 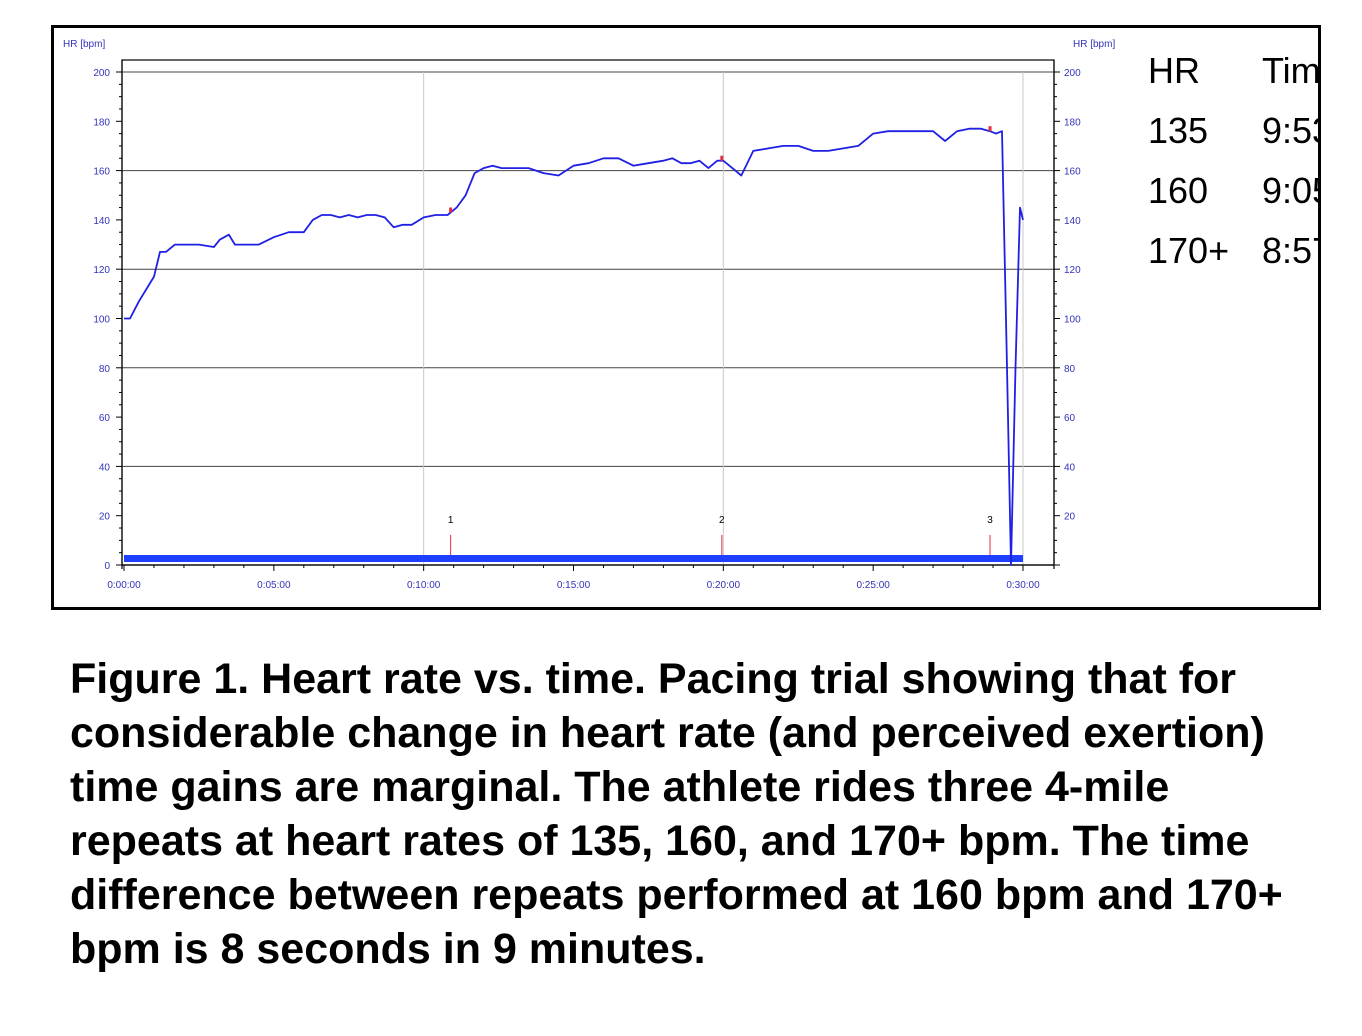 What do you see at coordinates (574, 585) in the screenshot?
I see `x-tick-label: 0:15:00` at bounding box center [574, 585].